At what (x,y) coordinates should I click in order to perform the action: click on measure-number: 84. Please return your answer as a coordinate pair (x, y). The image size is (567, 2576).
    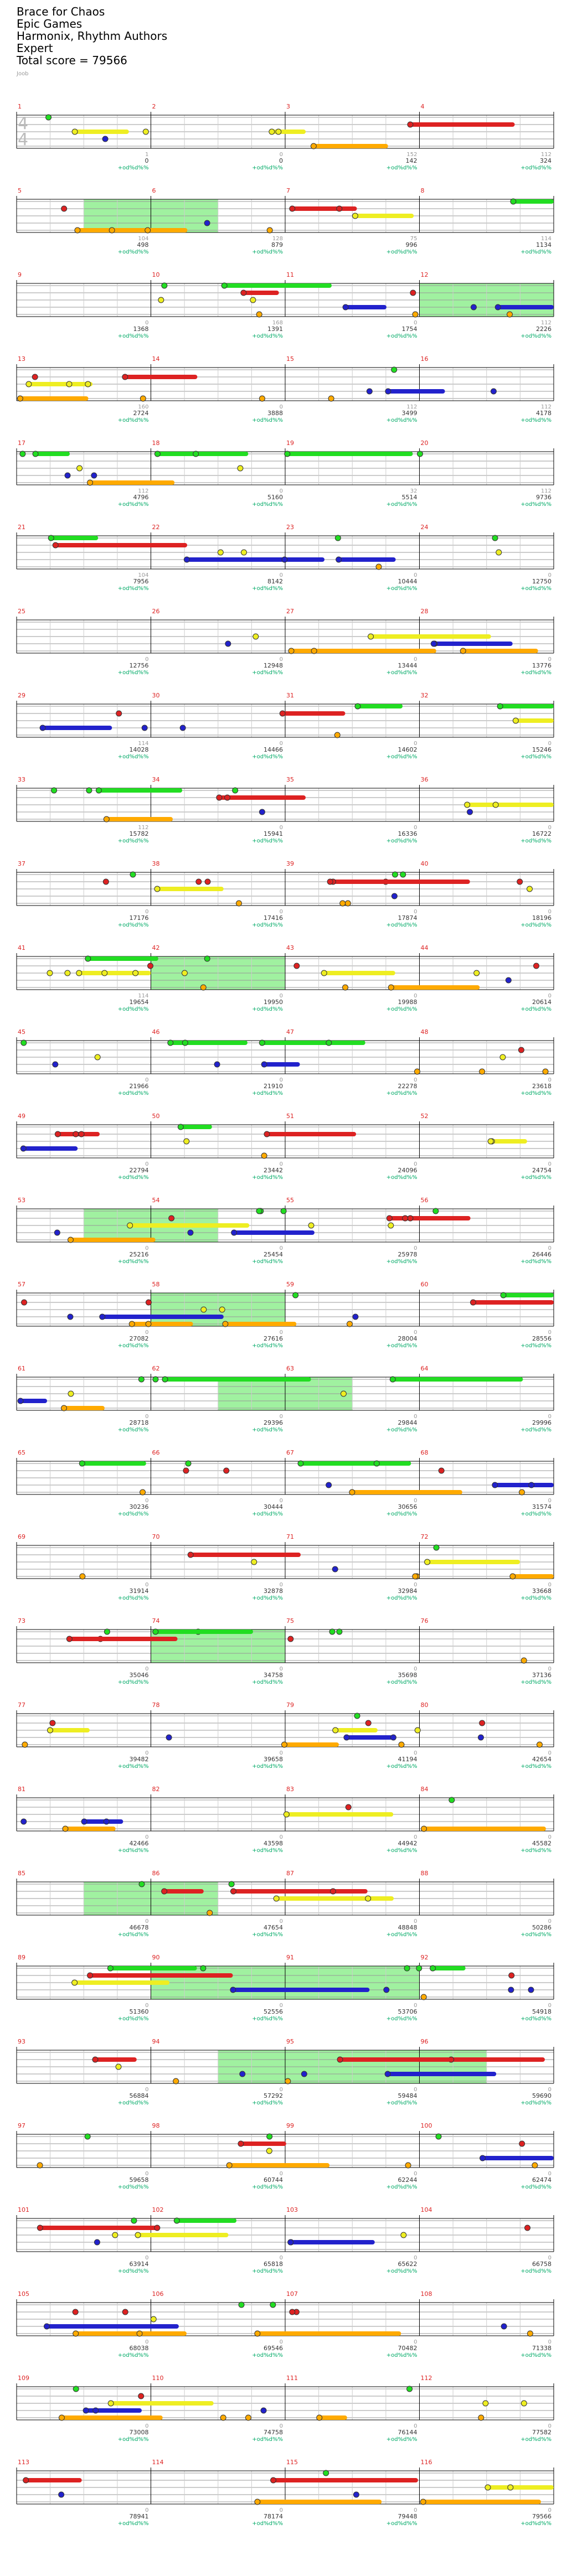
    Looking at the image, I should click on (425, 1789).